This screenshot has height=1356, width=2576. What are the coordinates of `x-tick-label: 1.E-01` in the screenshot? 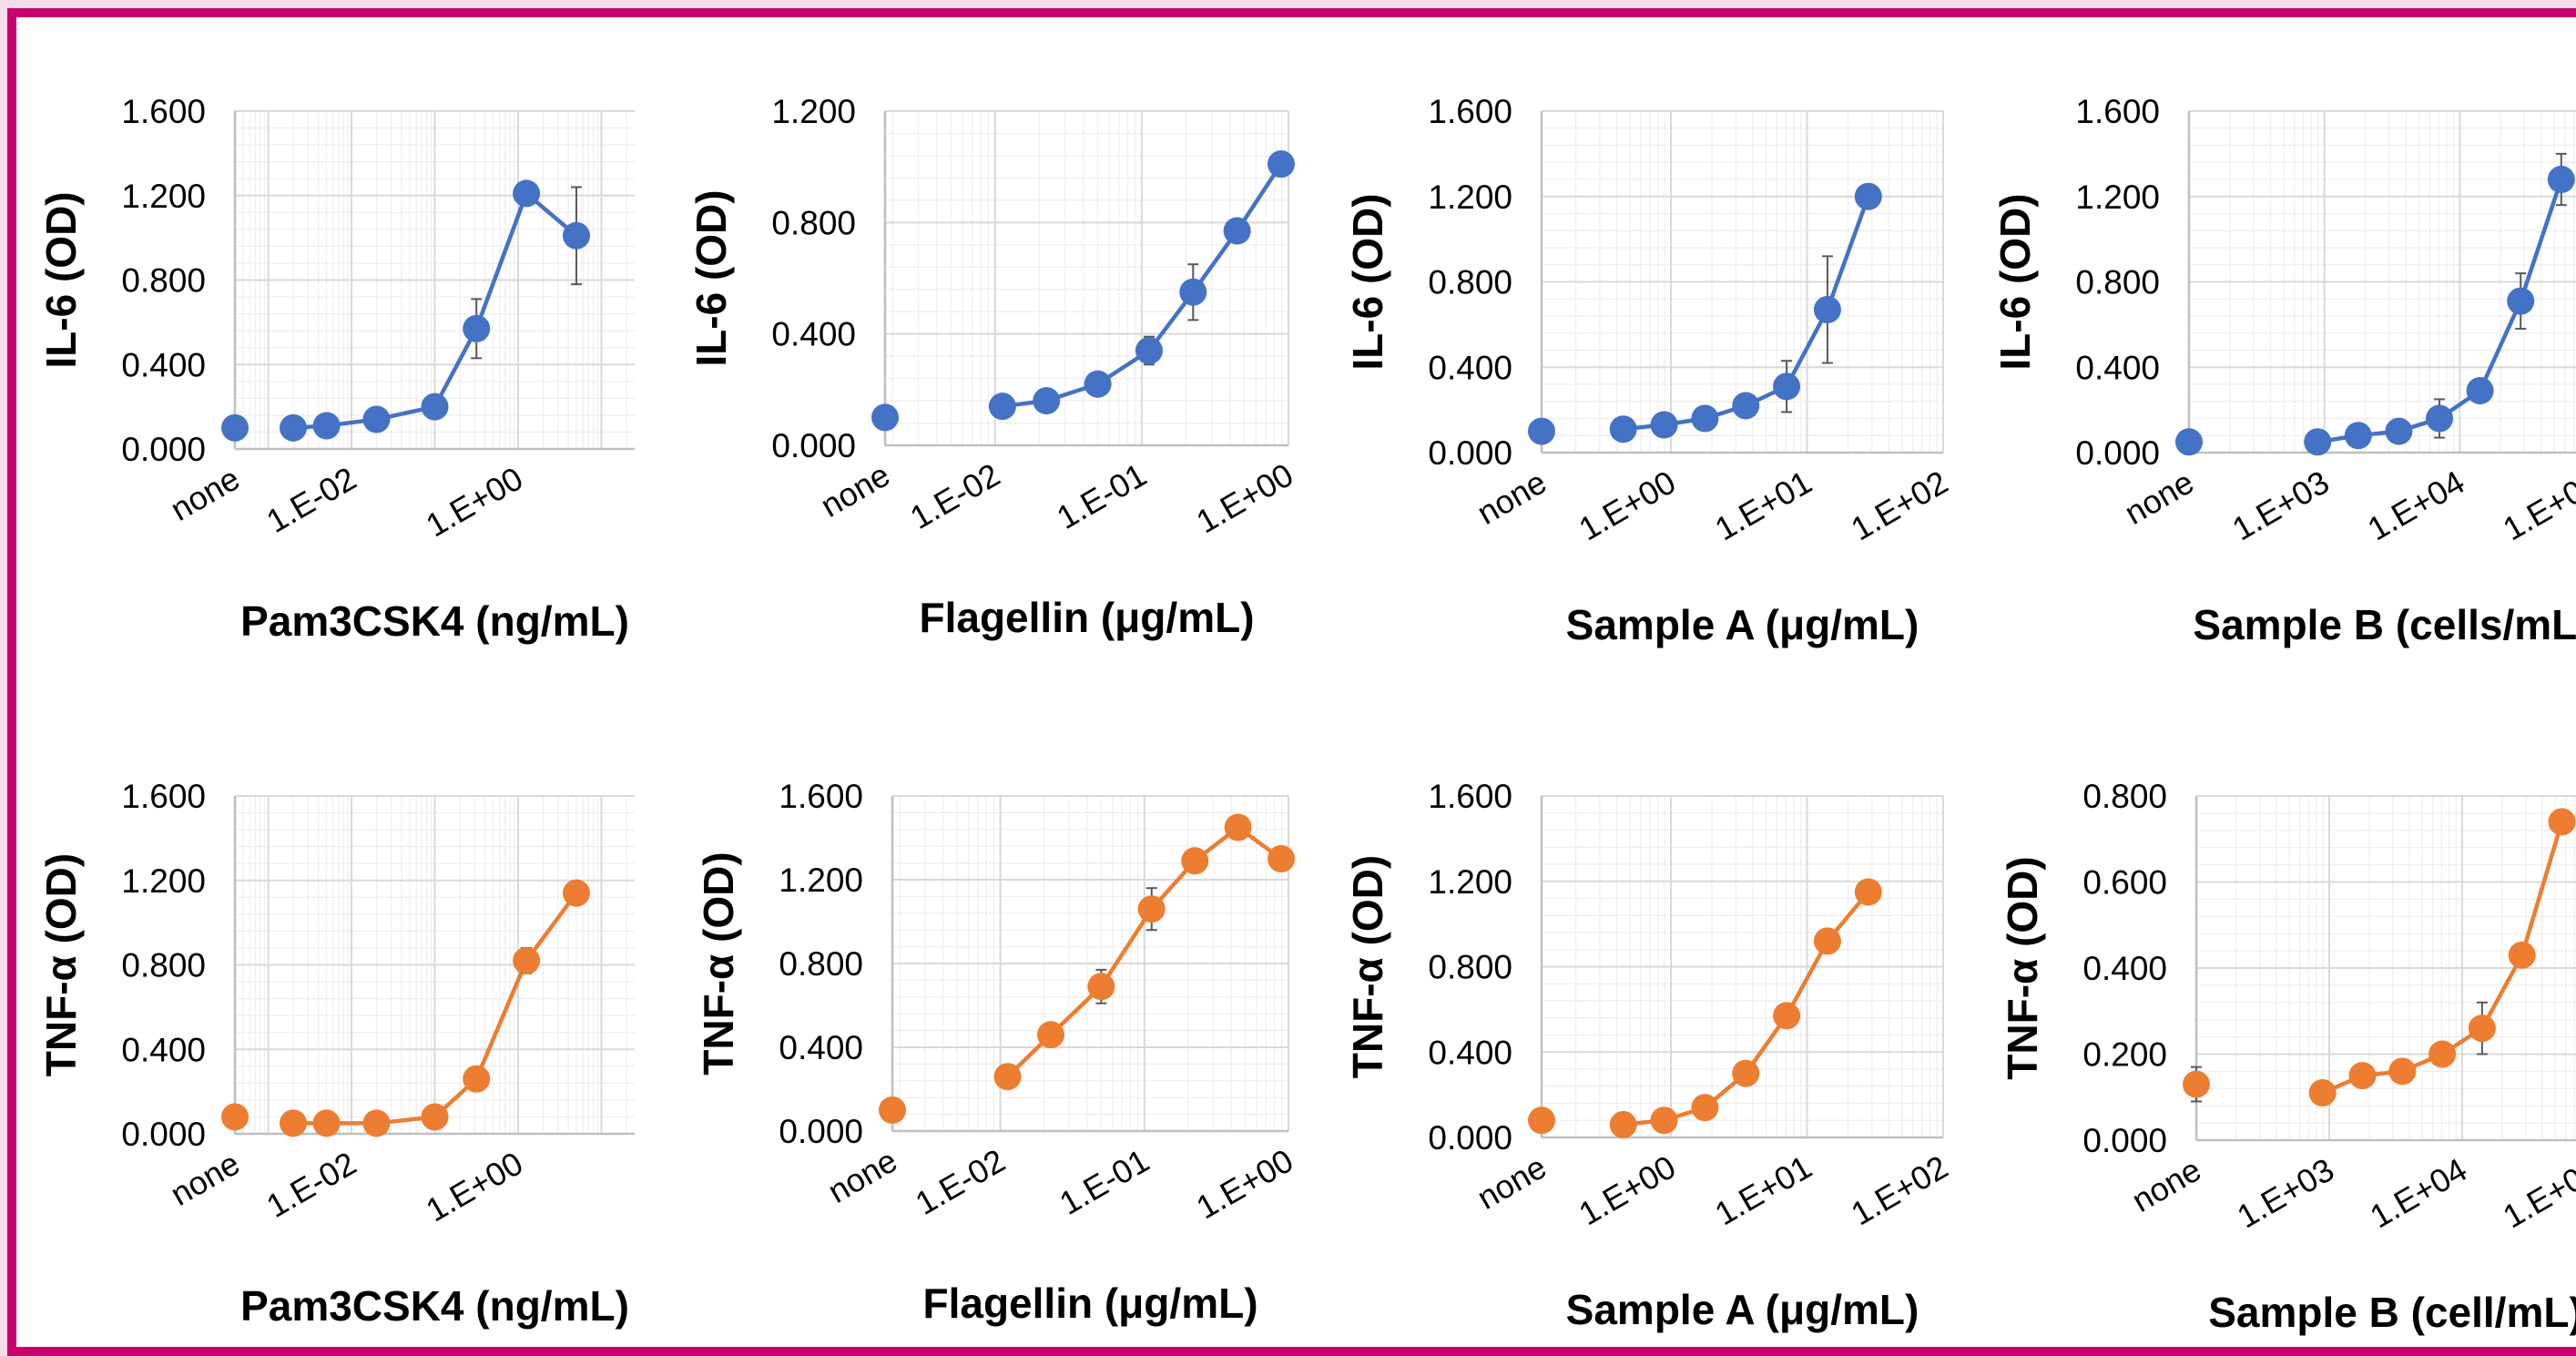 It's located at (1104, 1181).